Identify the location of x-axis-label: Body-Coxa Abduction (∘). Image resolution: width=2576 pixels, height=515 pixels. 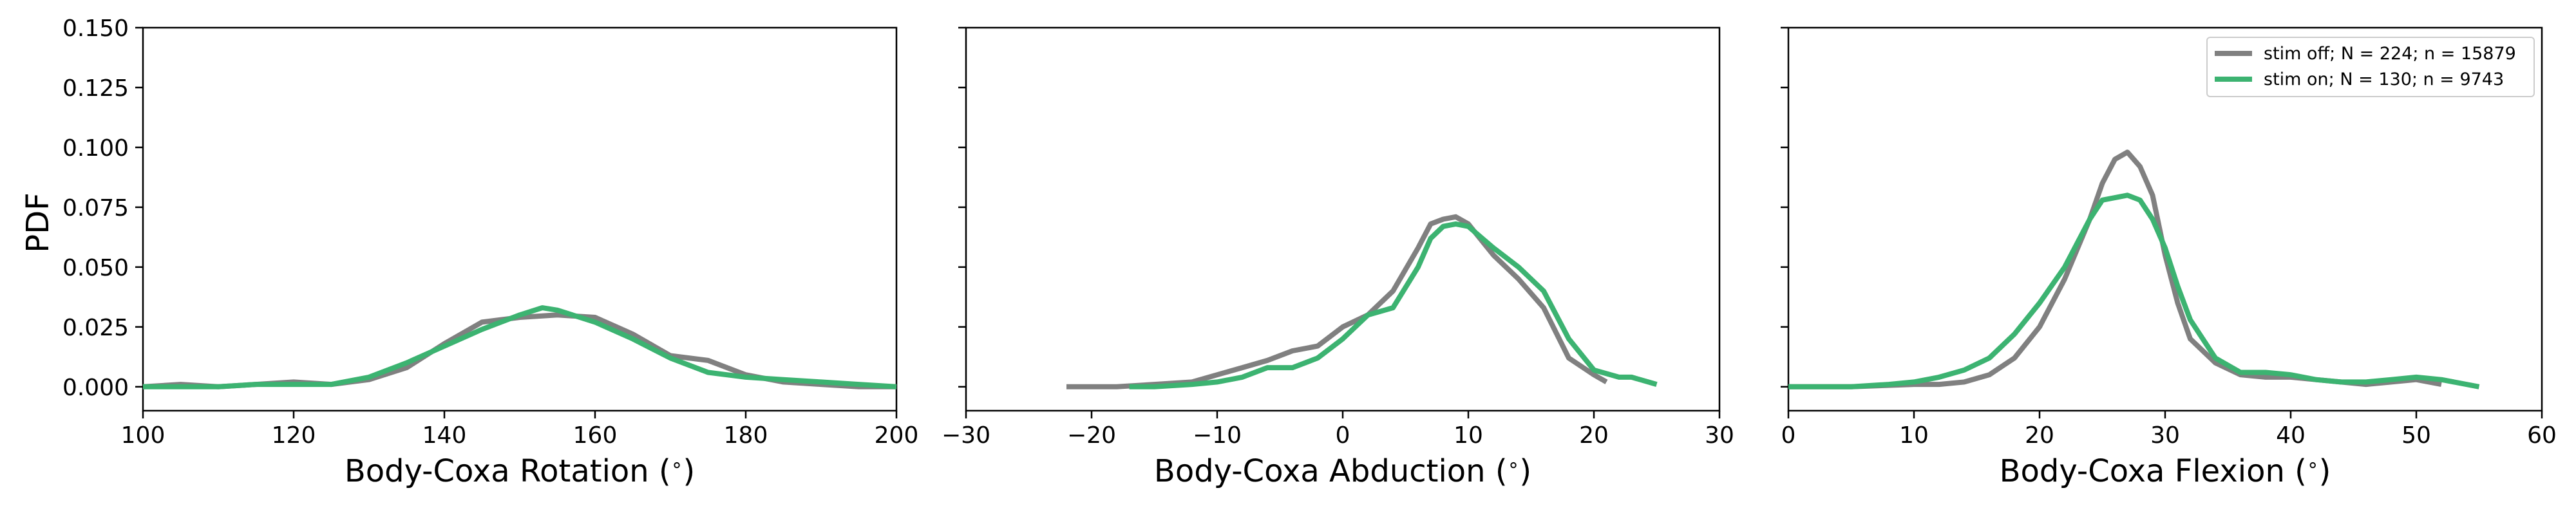
(1343, 471).